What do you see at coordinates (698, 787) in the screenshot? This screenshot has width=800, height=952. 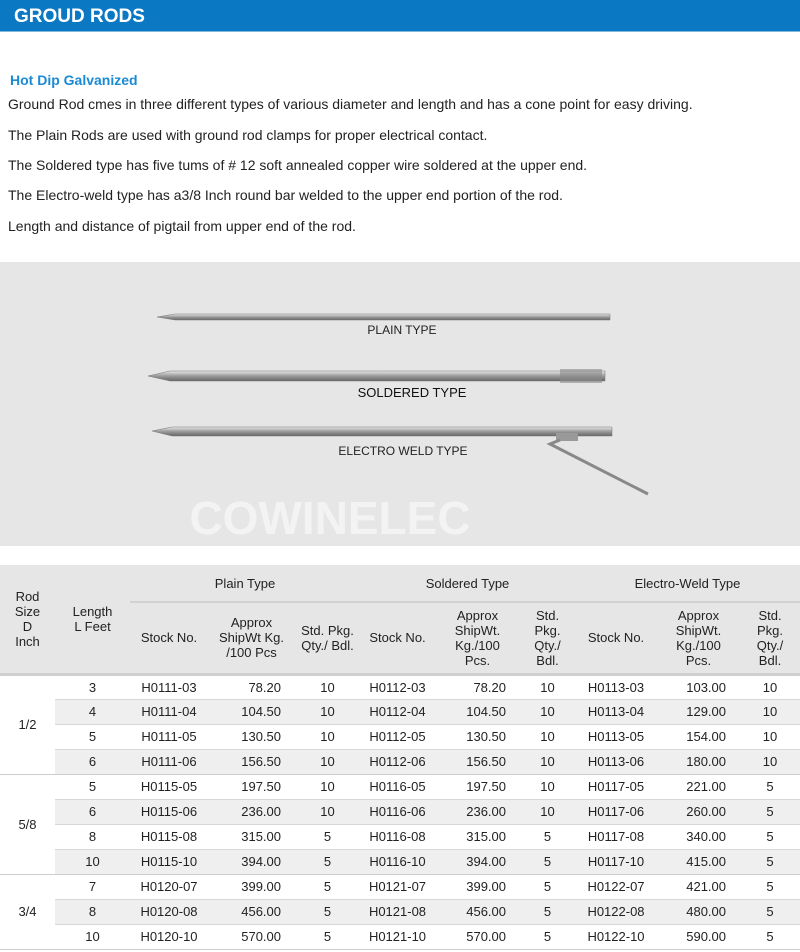 I see `table-cell: 221.00` at bounding box center [698, 787].